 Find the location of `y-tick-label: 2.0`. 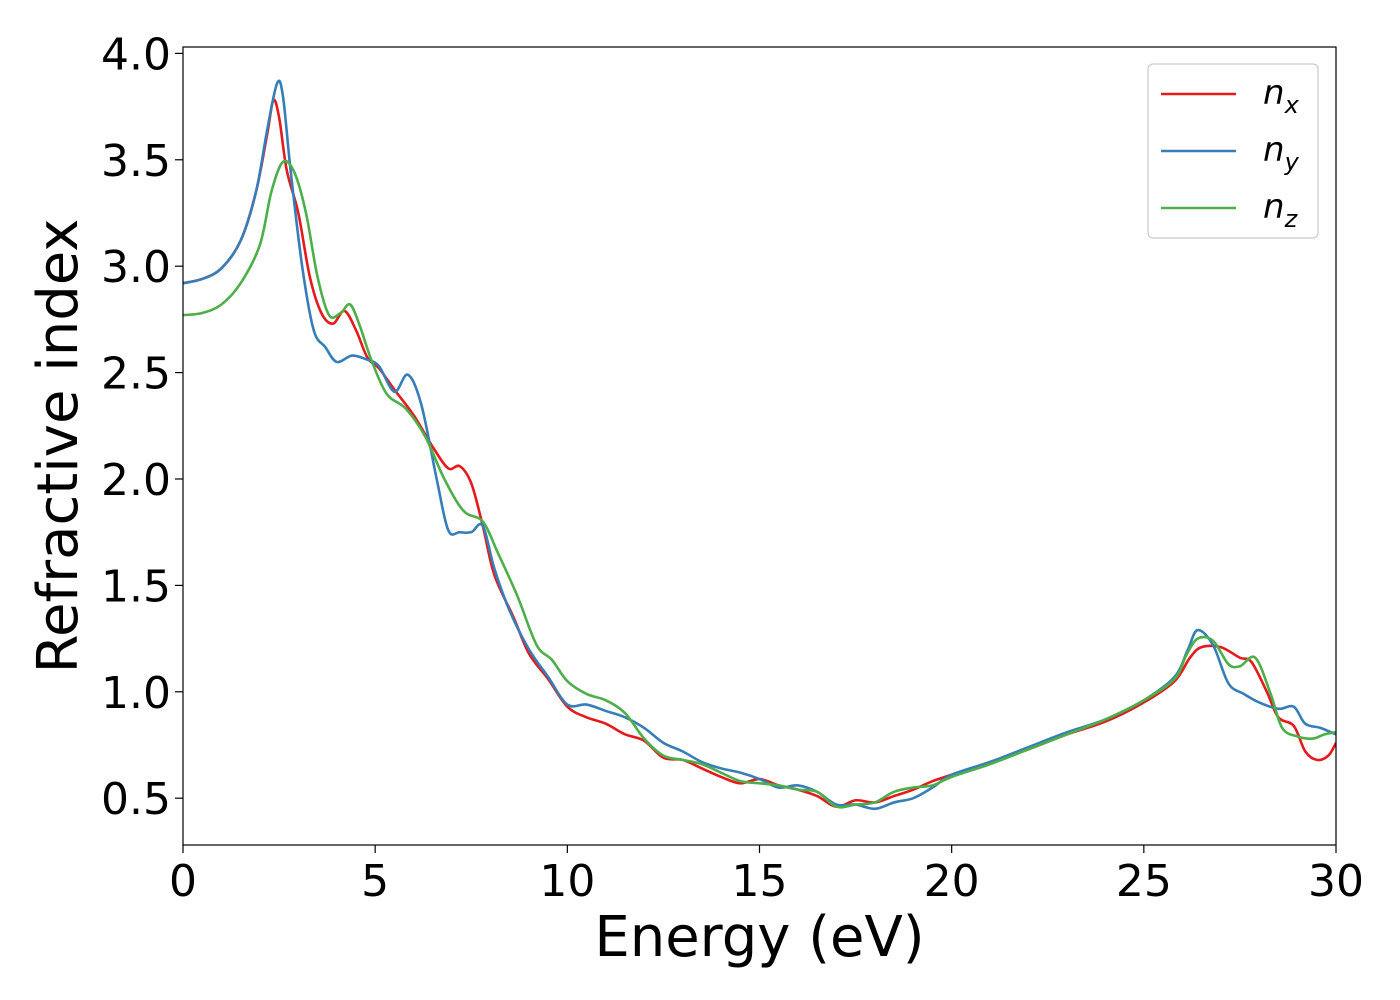

y-tick-label: 2.0 is located at coordinates (136, 480).